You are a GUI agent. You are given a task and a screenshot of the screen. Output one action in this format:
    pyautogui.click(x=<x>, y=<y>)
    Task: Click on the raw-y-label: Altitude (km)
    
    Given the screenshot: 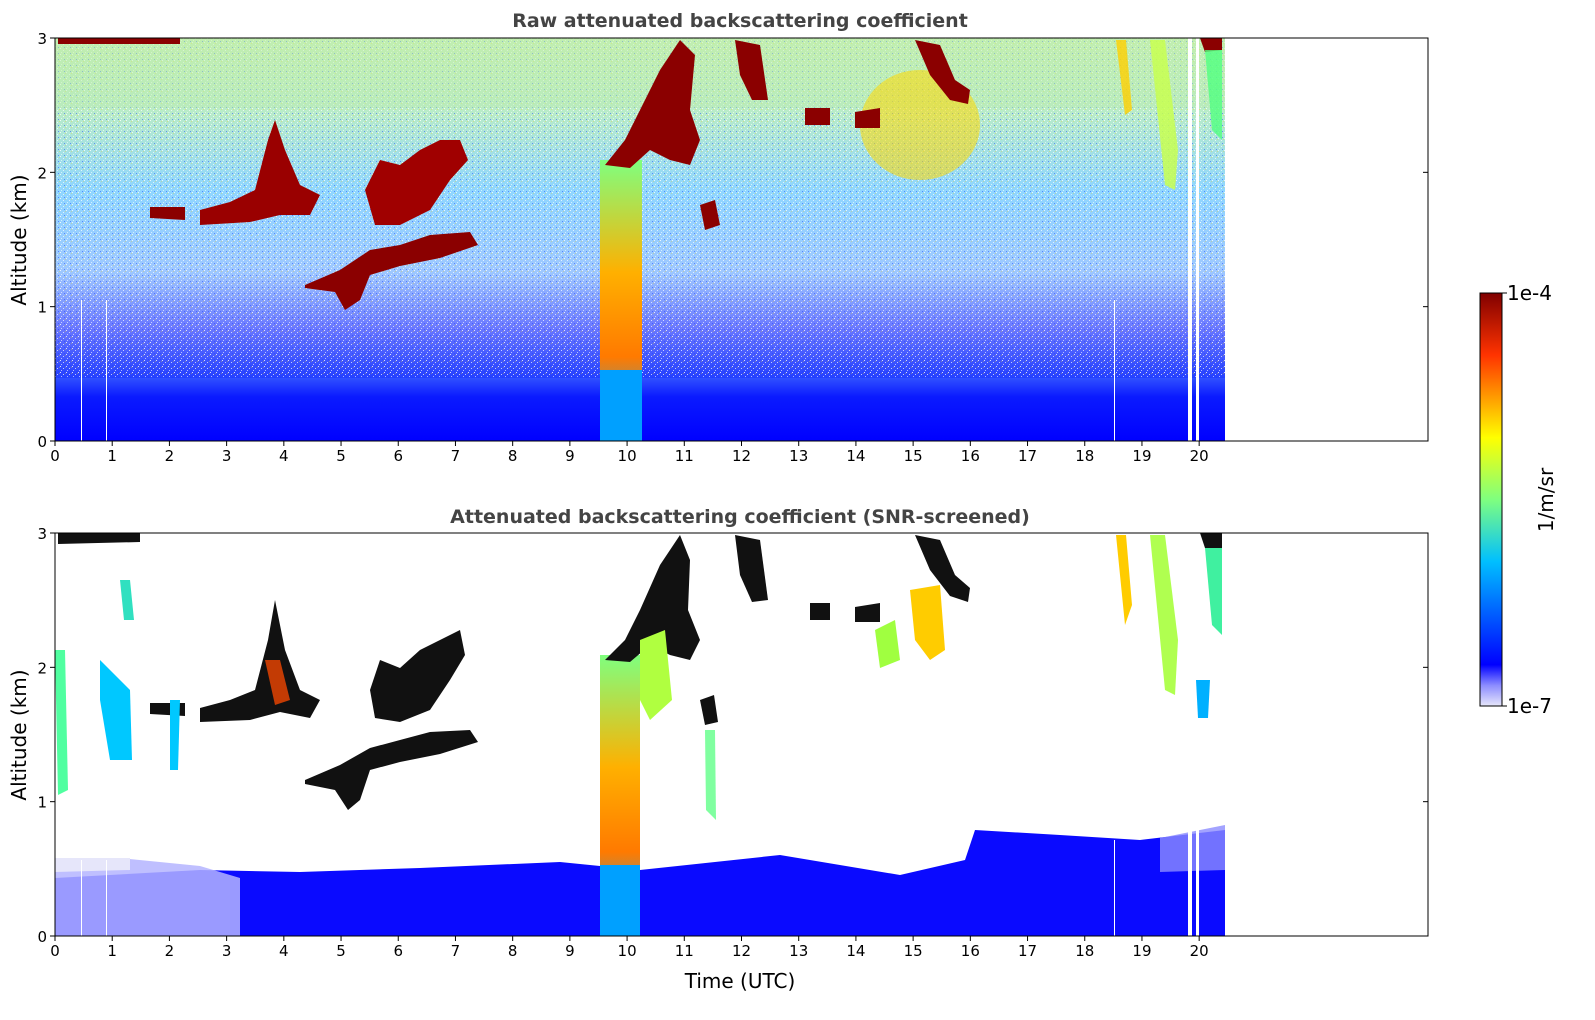 What is the action you would take?
    pyautogui.click(x=19, y=239)
    